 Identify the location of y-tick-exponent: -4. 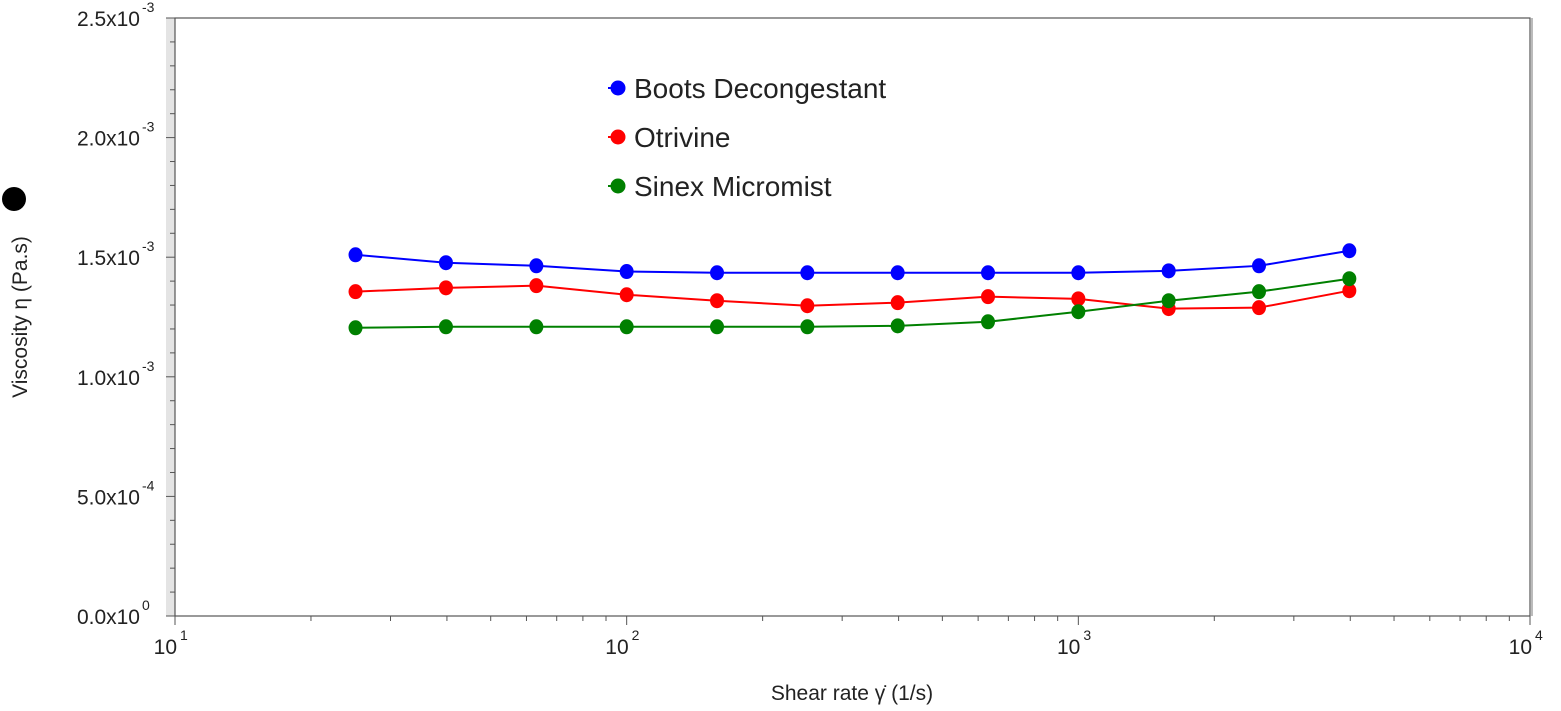
(148, 485).